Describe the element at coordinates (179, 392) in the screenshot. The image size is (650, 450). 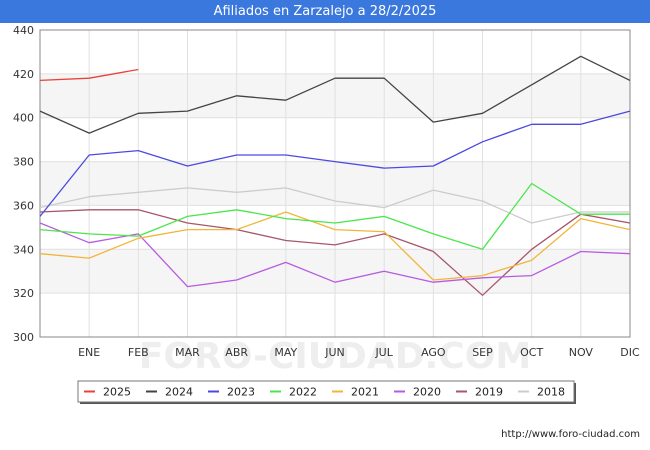
I see `legend-label-2024: 2024` at that location.